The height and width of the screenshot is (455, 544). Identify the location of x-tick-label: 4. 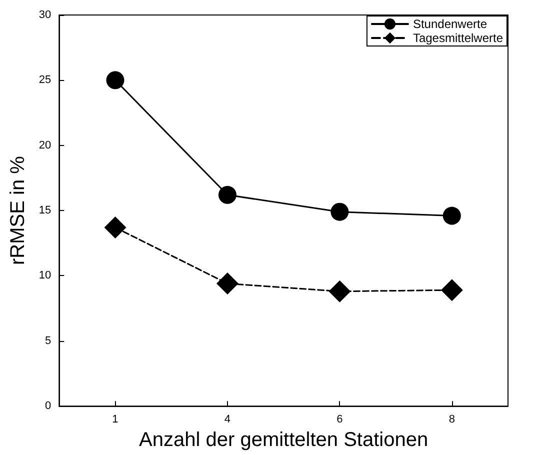
(227, 420).